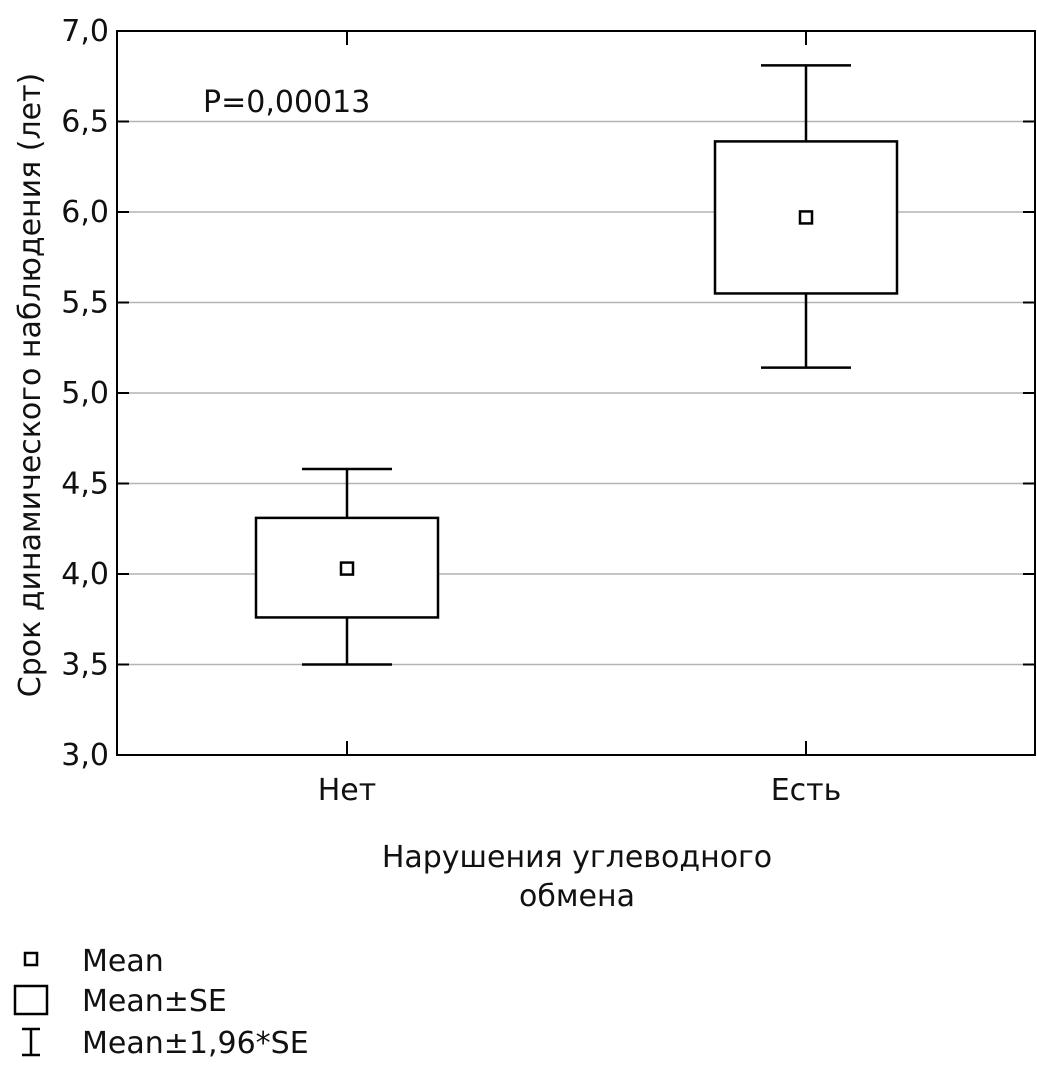 The image size is (1037, 1072). I want to click on y-tick-label: 4,5, so click(85, 484).